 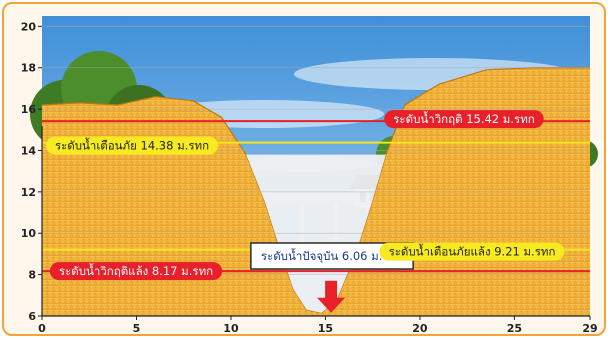 What do you see at coordinates (28, 192) in the screenshot?
I see `y-tick-label-12: 12` at bounding box center [28, 192].